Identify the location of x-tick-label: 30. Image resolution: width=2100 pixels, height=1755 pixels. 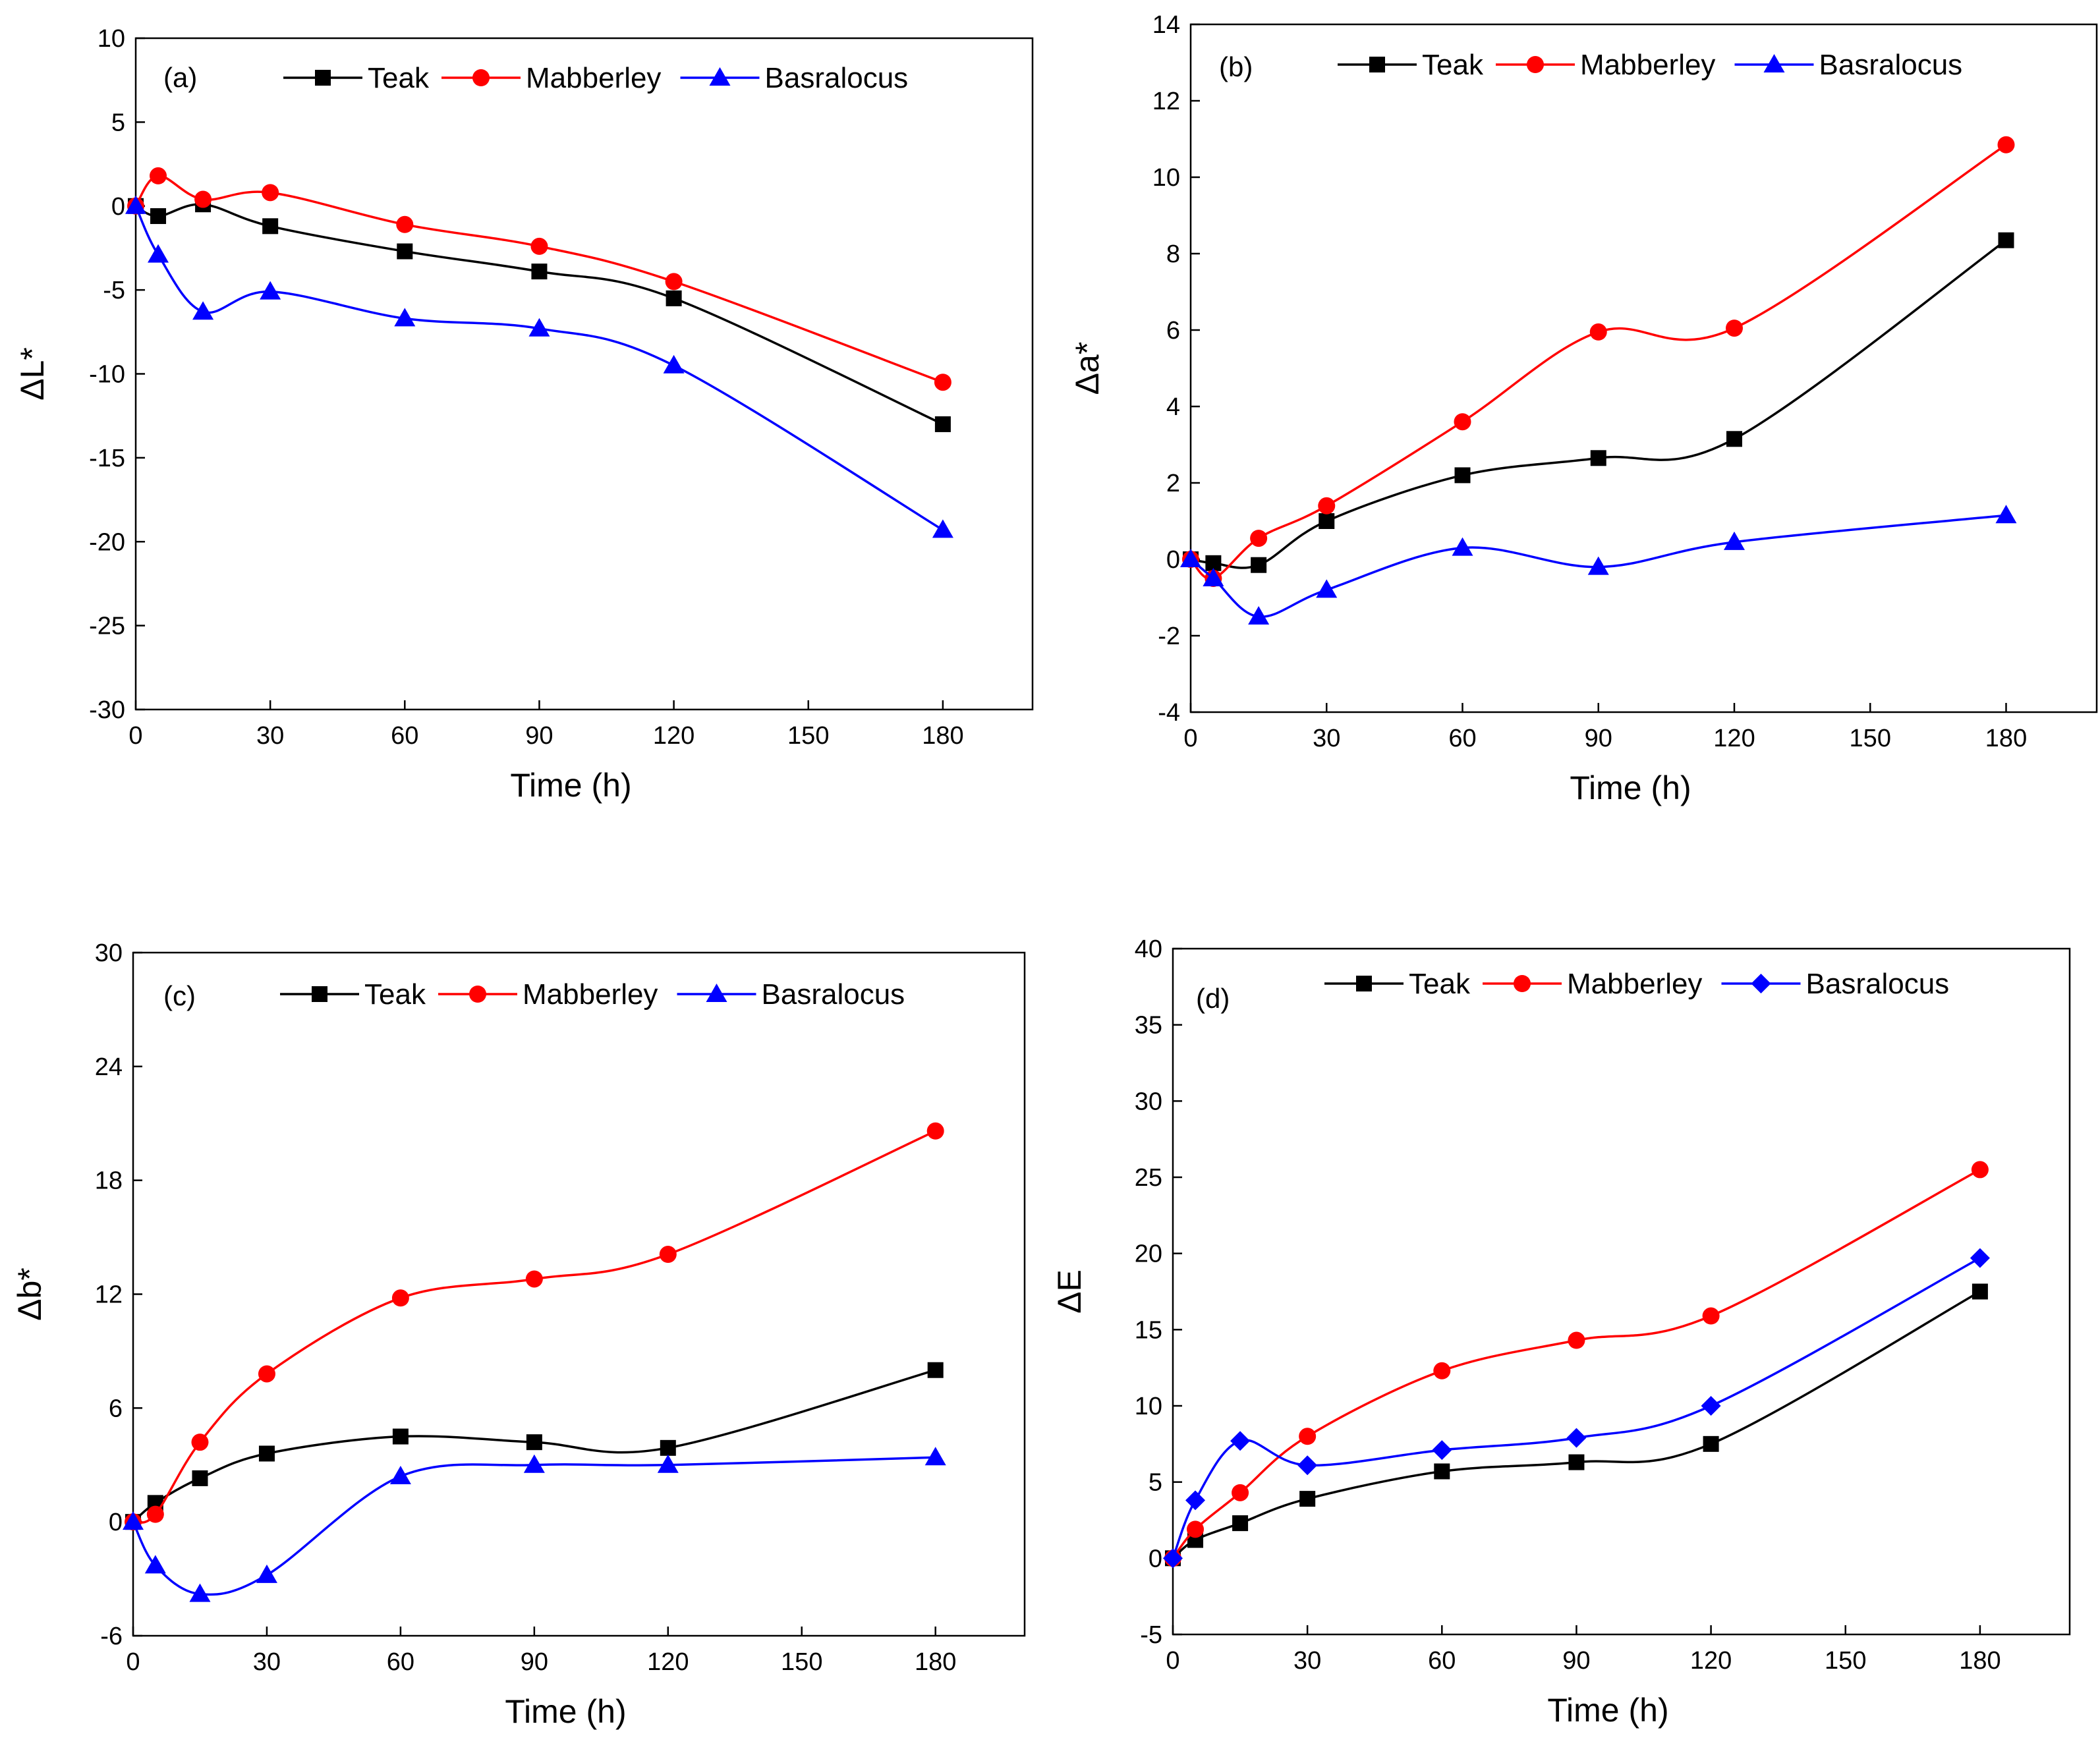
(270, 736).